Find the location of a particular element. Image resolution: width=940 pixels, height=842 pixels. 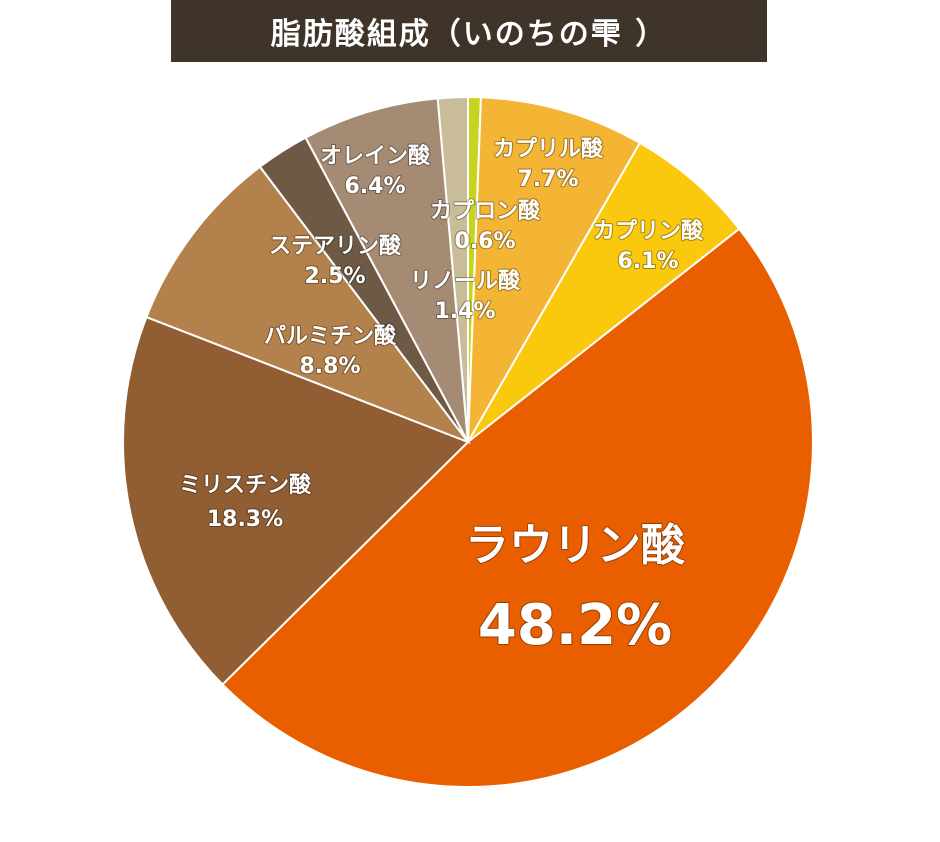

slice-name-label: ステアリン酸 is located at coordinates (335, 246).